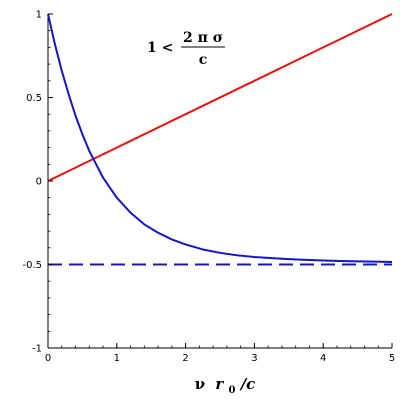 Image resolution: width=400 pixels, height=400 pixels. Describe the element at coordinates (200, 384) in the screenshot. I see `x-title-nu: ν` at that location.